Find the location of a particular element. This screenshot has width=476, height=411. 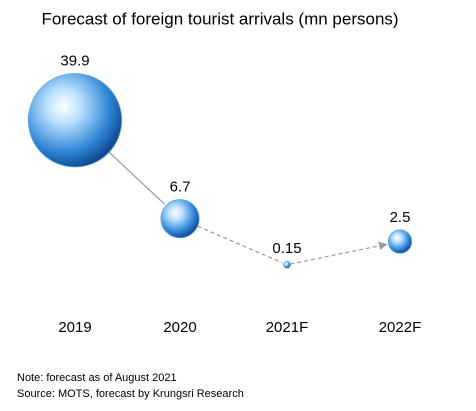

note: Note: forecast as of August 2021 is located at coordinates (97, 378).